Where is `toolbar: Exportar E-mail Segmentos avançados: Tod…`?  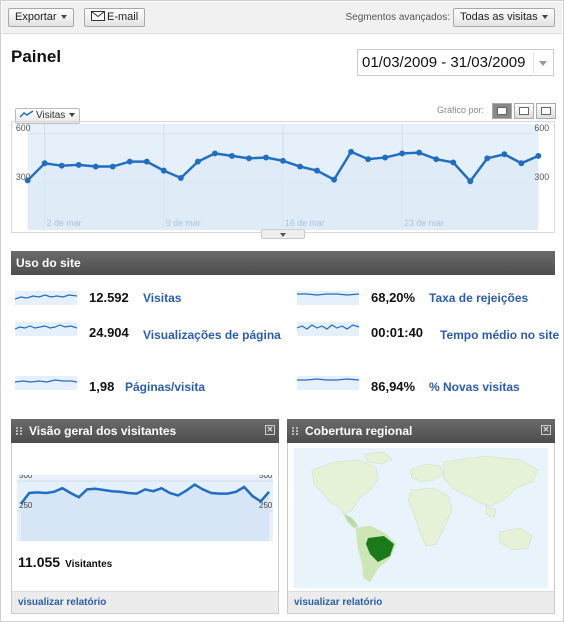 toolbar: Exportar E-mail Segmentos avançados: Tod… is located at coordinates (282, 18).